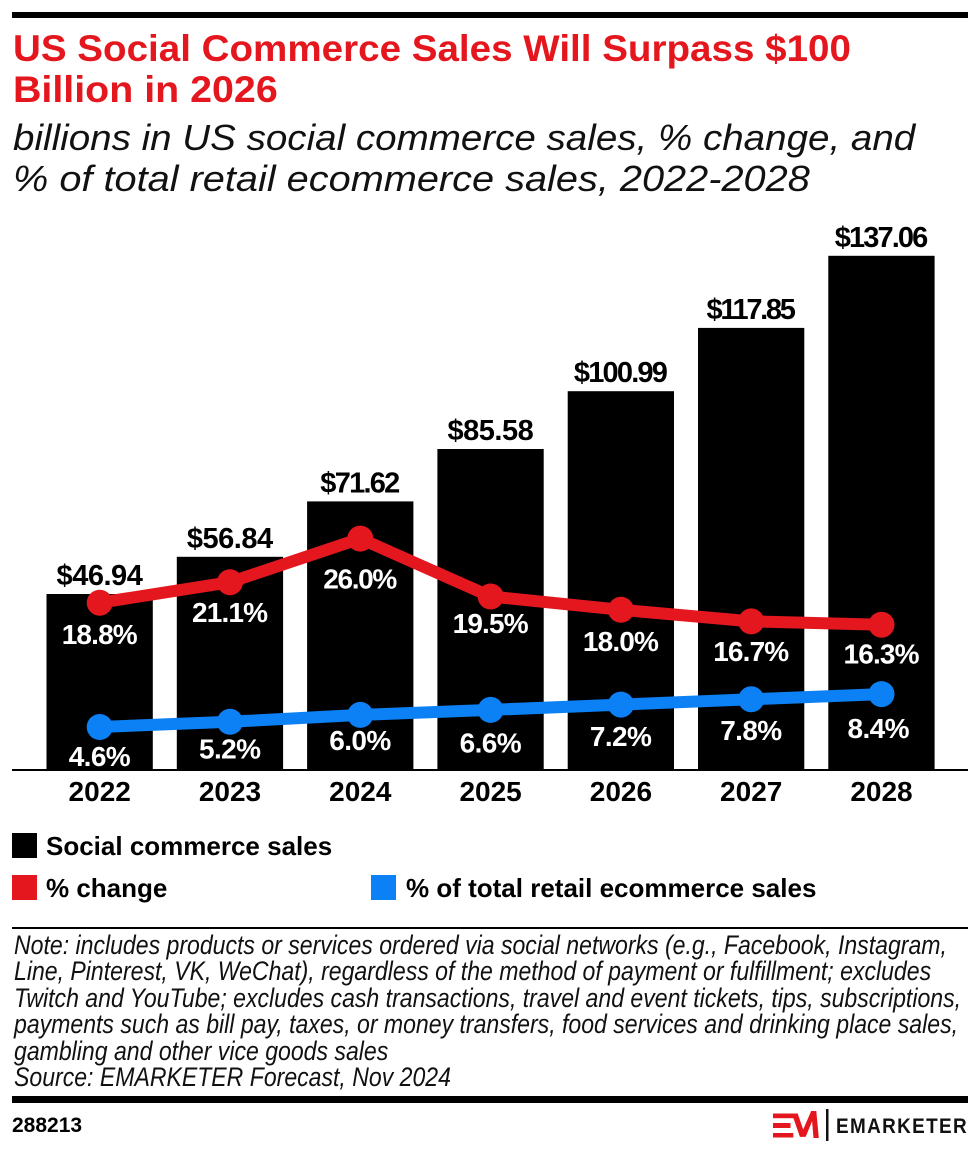 This screenshot has height=1154, width=980. I want to click on svg-text: $137.06, so click(882, 238).